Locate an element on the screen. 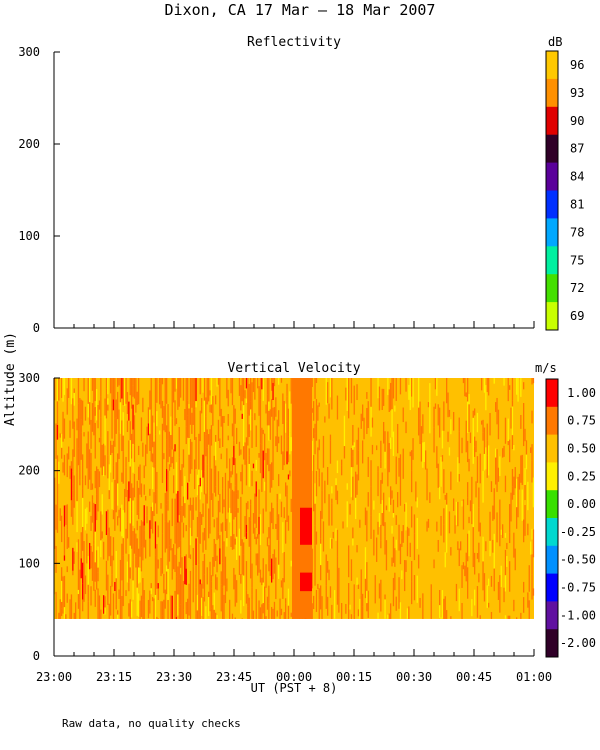 The width and height of the screenshot is (600, 750). velocity-title: Vertical Velocity is located at coordinates (293, 368).